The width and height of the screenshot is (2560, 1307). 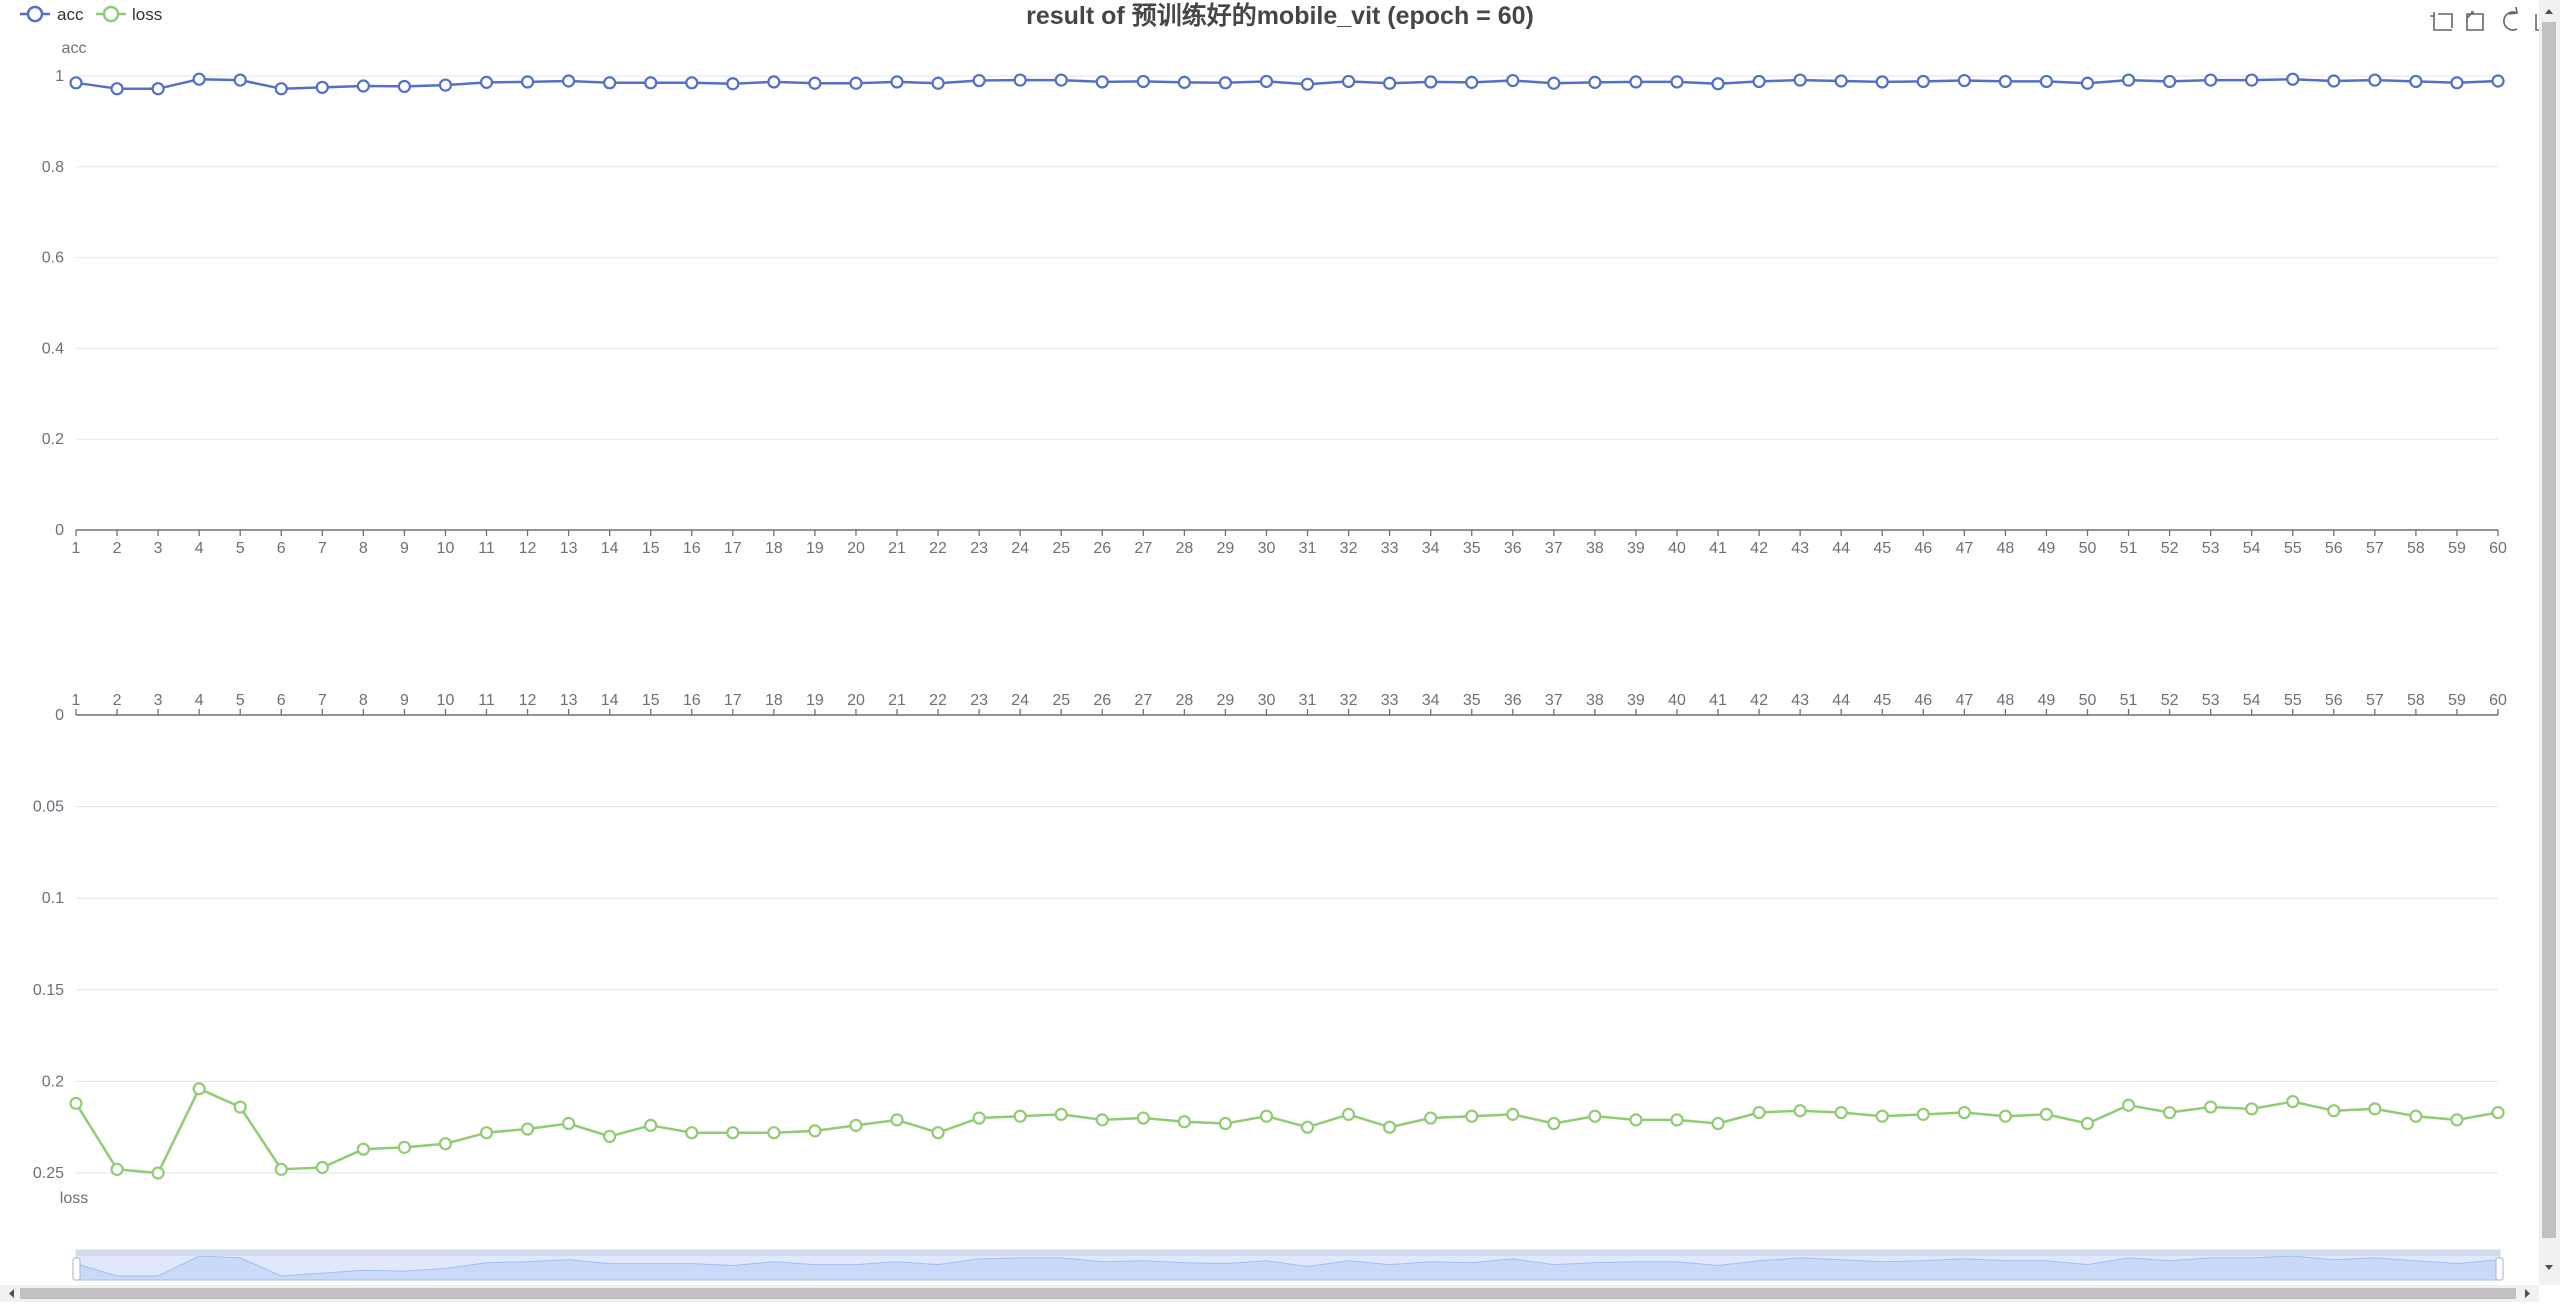 I want to click on scroll-left-arrow-icon, so click(x=11, y=1293).